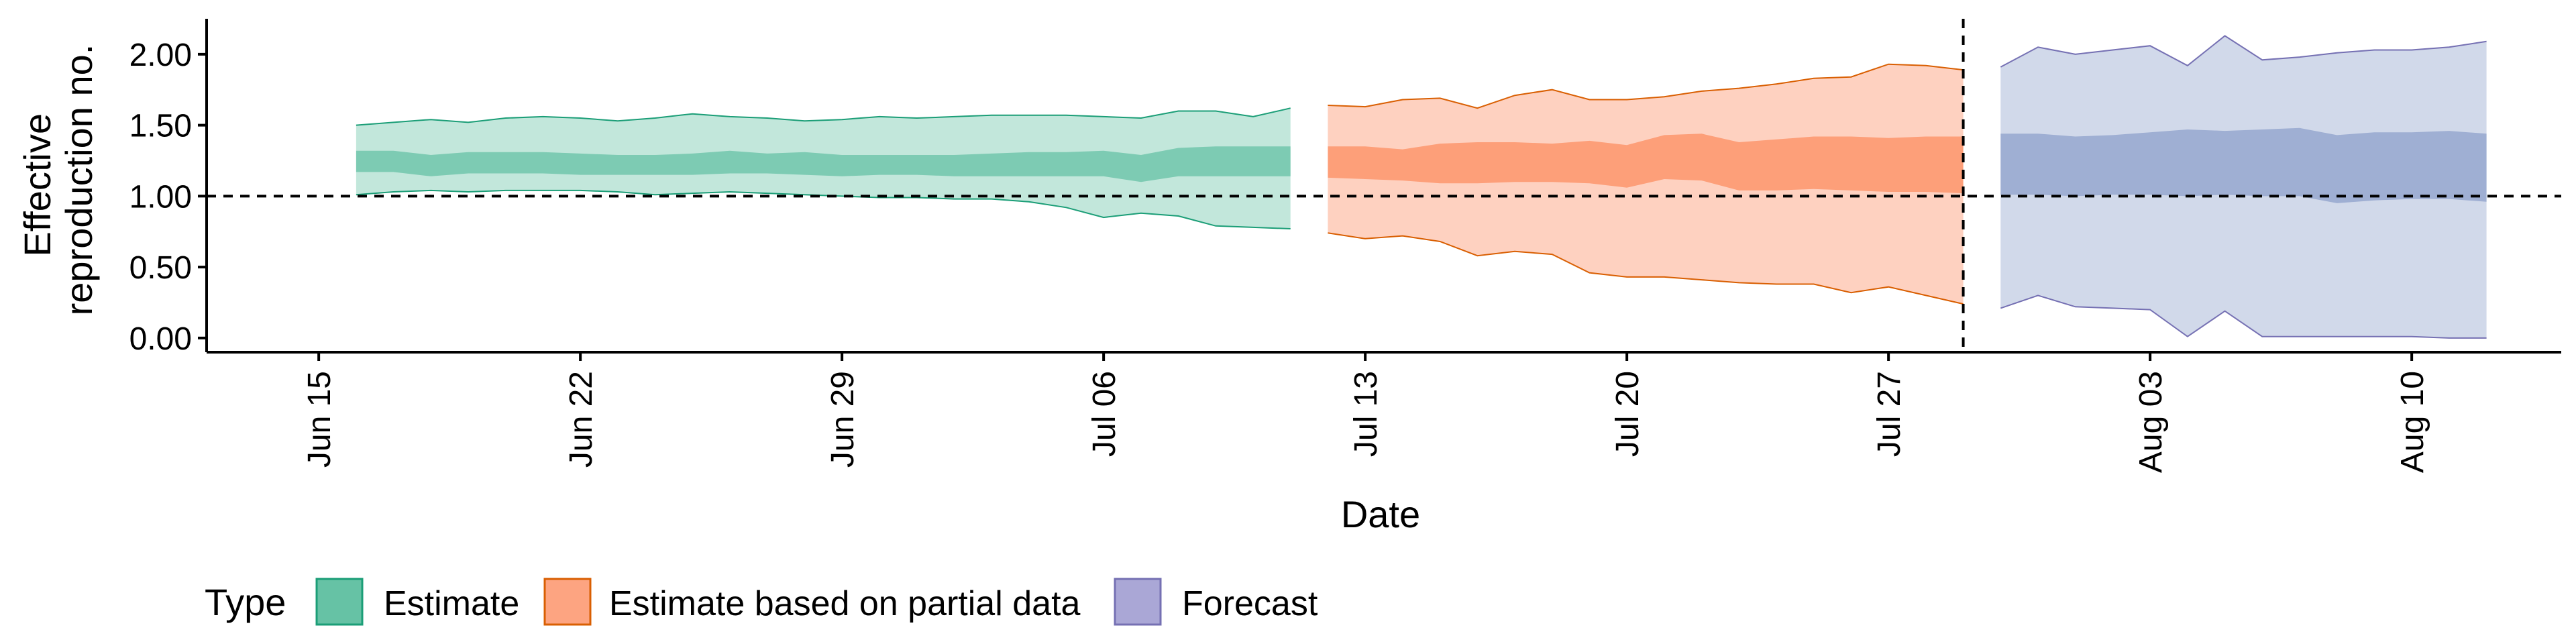 The image size is (2576, 644). I want to click on legend-label-partial-data: Estimate based on partial data, so click(845, 603).